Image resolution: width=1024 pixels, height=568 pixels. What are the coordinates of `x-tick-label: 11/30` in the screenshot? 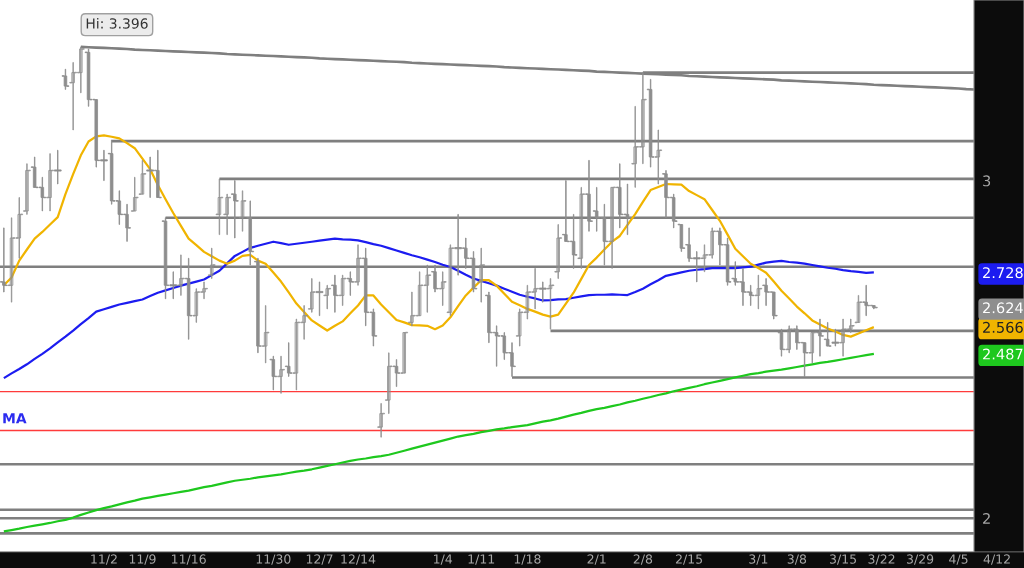 It's located at (273, 559).